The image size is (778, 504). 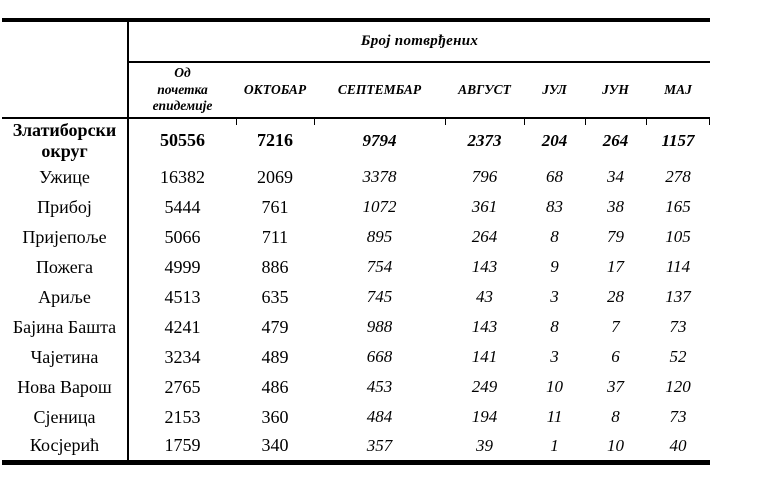 What do you see at coordinates (678, 206) in the screenshot?
I see `cell-value: 165` at bounding box center [678, 206].